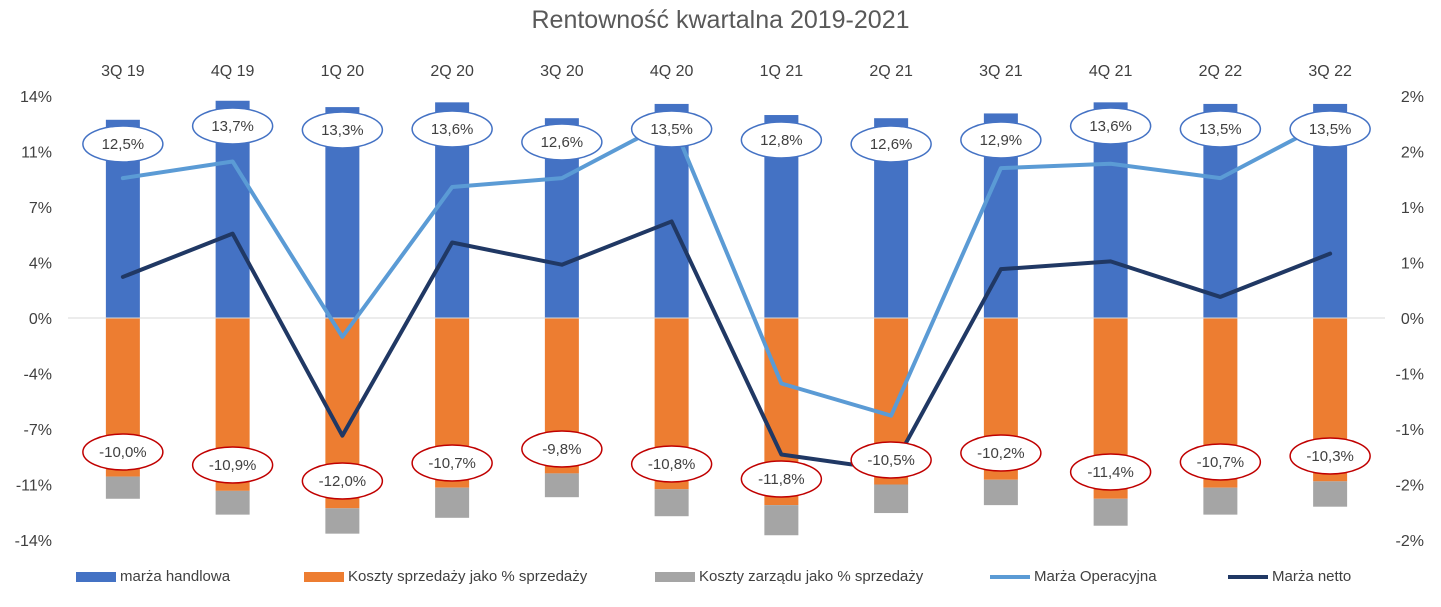 The width and height of the screenshot is (1441, 607). What do you see at coordinates (1111, 71) in the screenshot?
I see `category-label: 4Q 21` at bounding box center [1111, 71].